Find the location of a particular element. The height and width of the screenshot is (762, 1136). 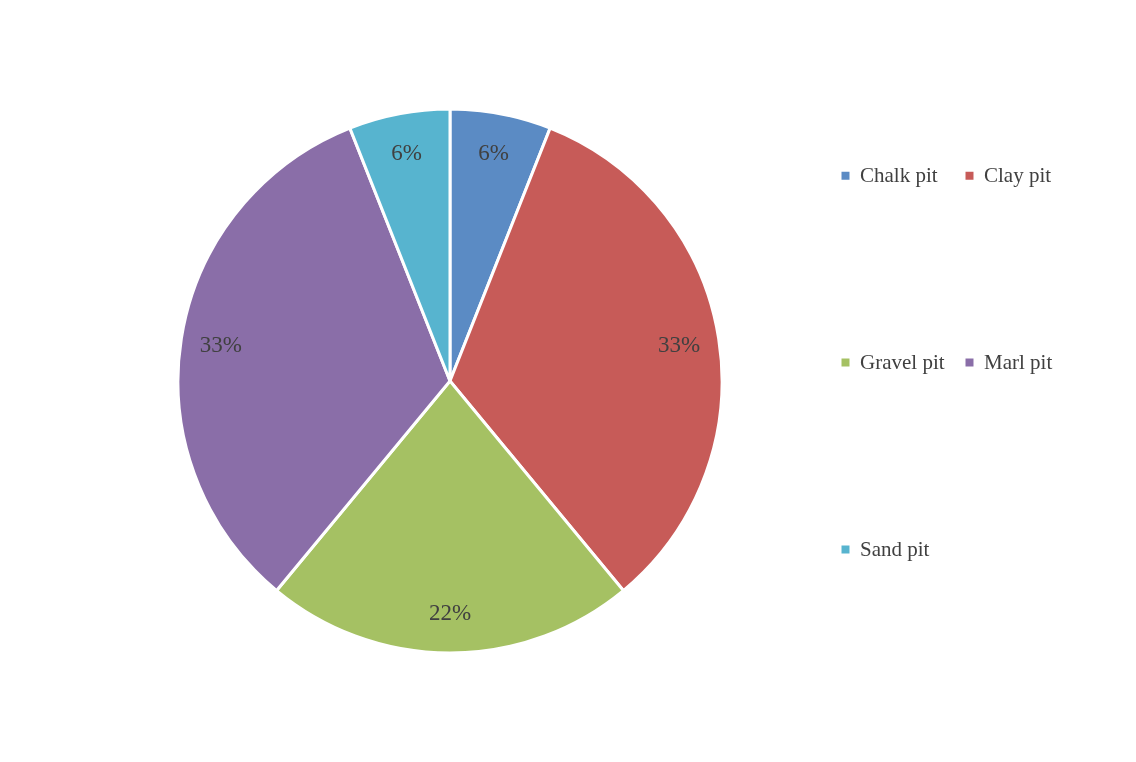

legend-label: Marl pit is located at coordinates (1018, 361).